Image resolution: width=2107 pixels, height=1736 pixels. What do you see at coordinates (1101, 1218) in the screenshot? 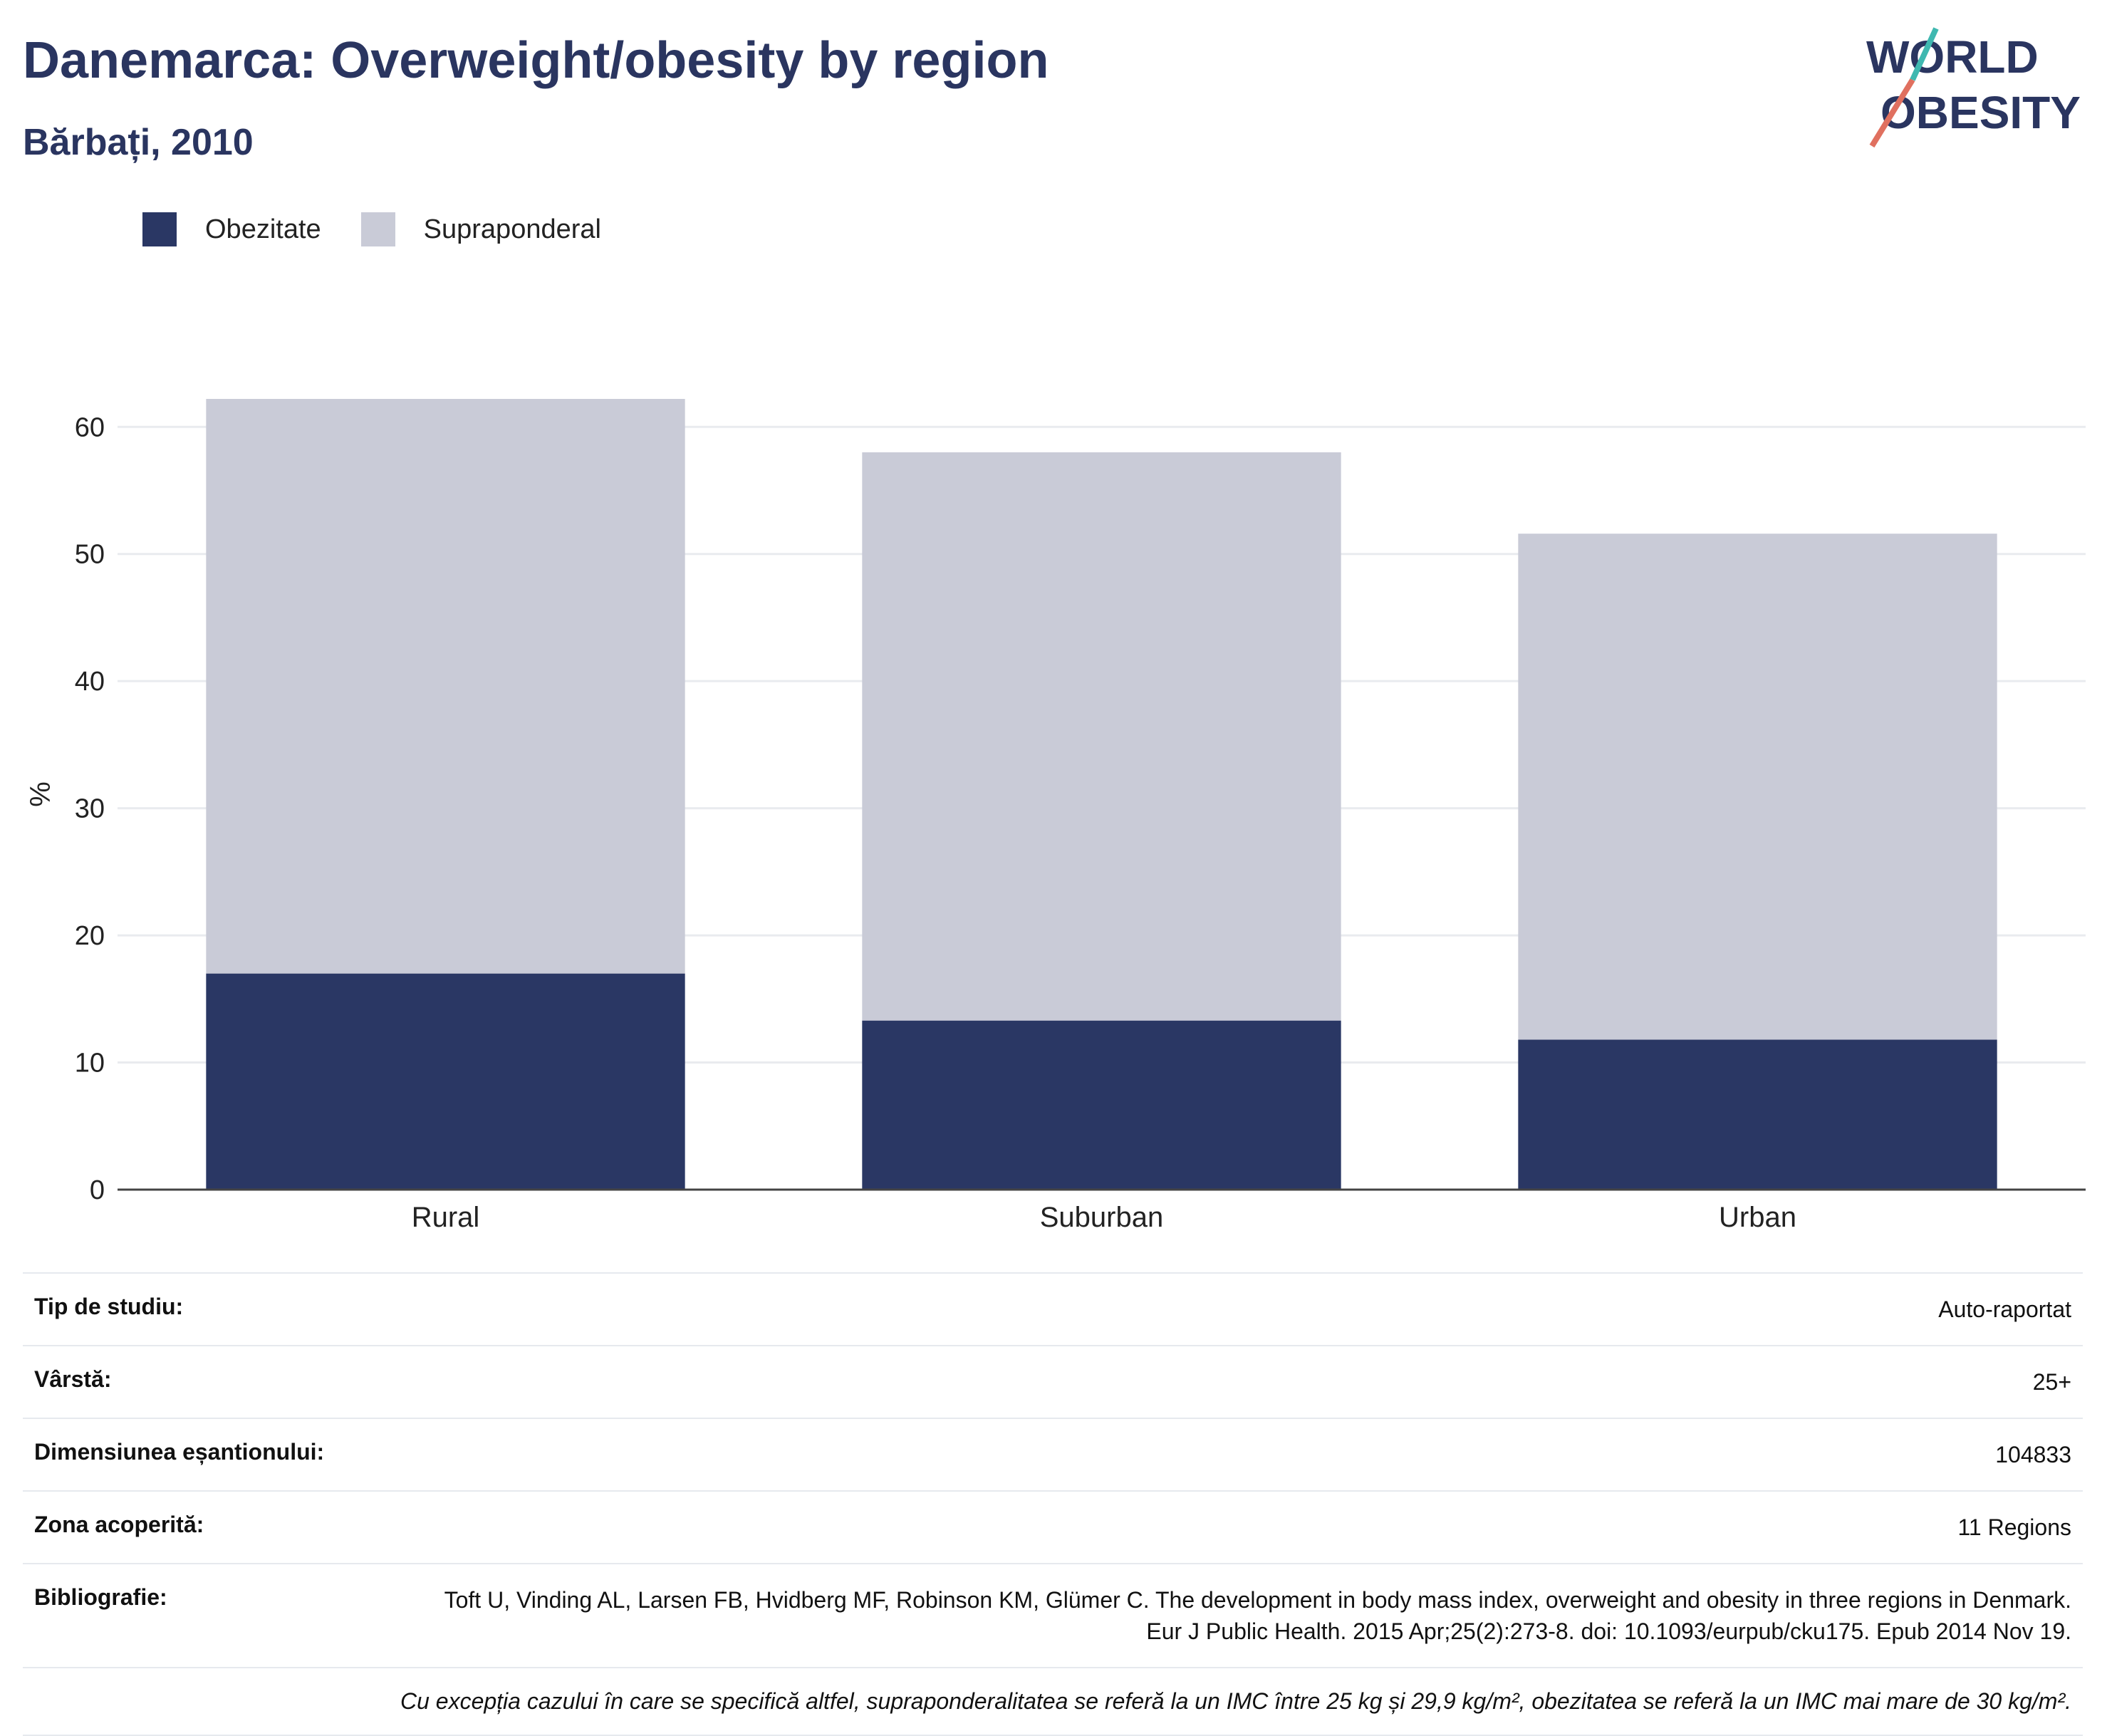
I see `x-tick-label-suburban: Suburban` at bounding box center [1101, 1218].